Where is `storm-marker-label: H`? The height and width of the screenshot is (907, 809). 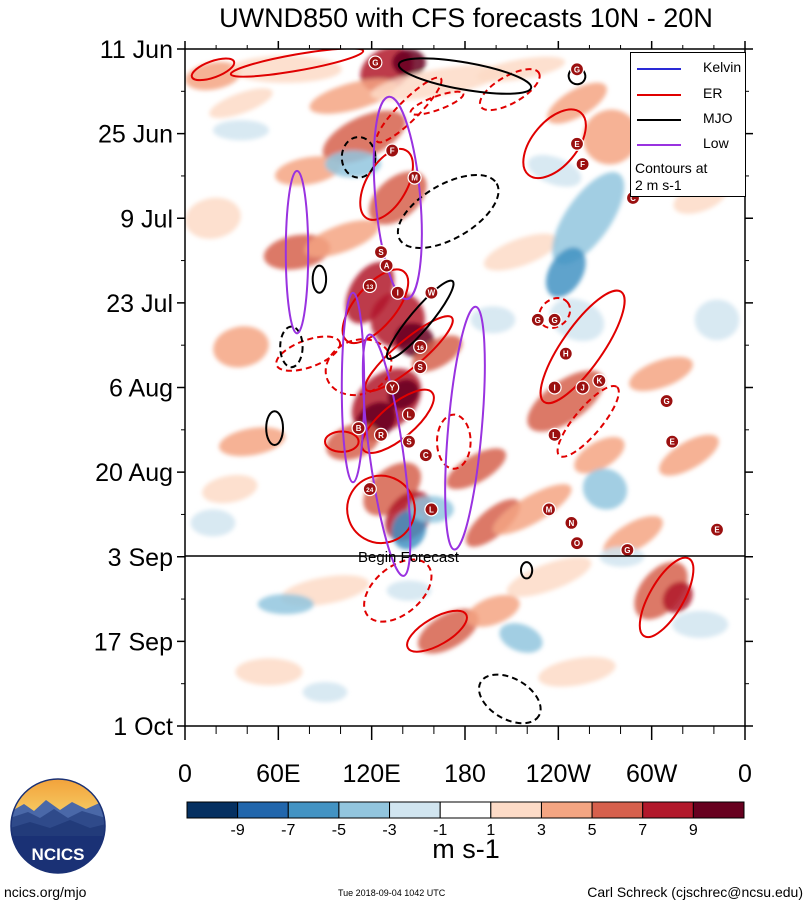
storm-marker-label: H is located at coordinates (566, 354).